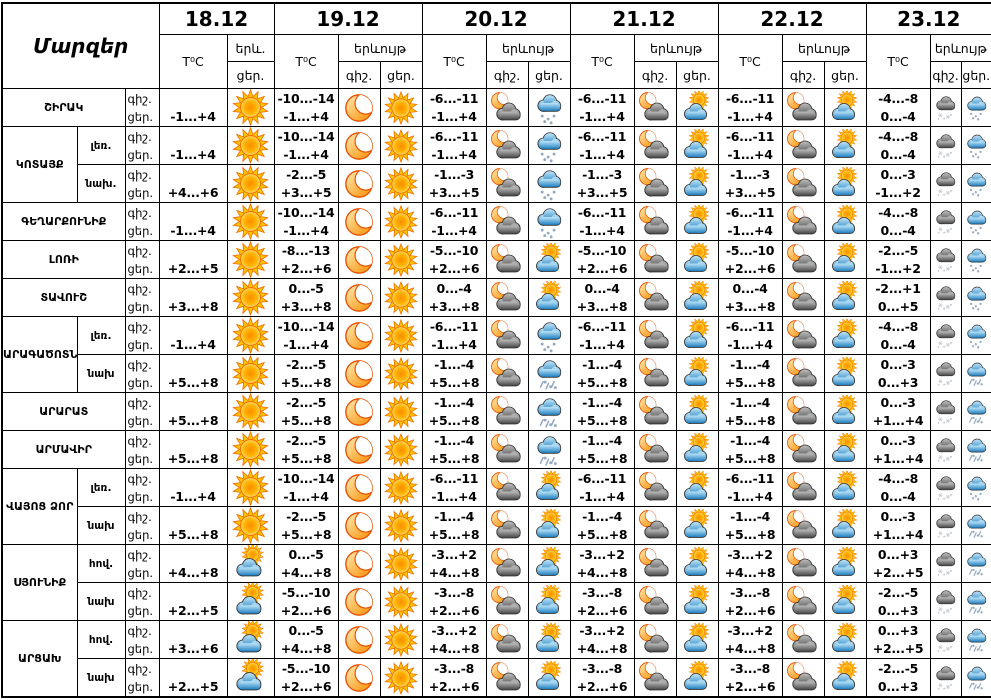 The width and height of the screenshot is (991, 700). Describe the element at coordinates (898, 230) in the screenshot. I see `day-temperature: 0...-4` at that location.